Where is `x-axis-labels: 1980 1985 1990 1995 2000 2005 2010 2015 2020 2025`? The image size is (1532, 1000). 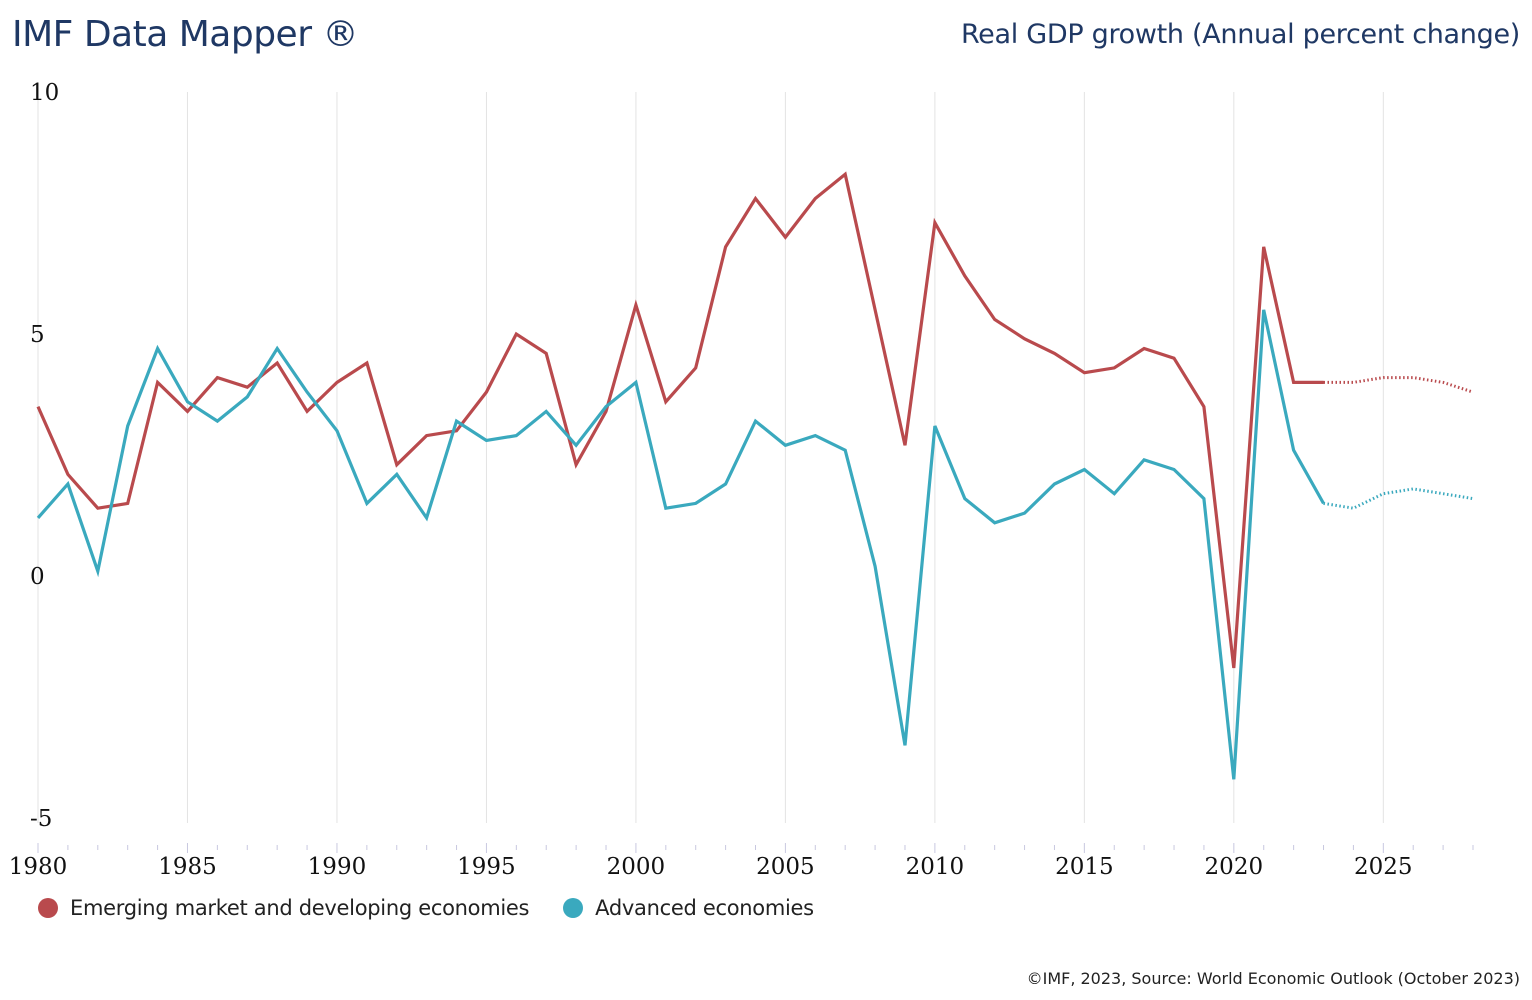
x-axis-labels: 1980 1985 1990 1995 2000 2005 2010 2015 2020 2025 is located at coordinates (711, 867).